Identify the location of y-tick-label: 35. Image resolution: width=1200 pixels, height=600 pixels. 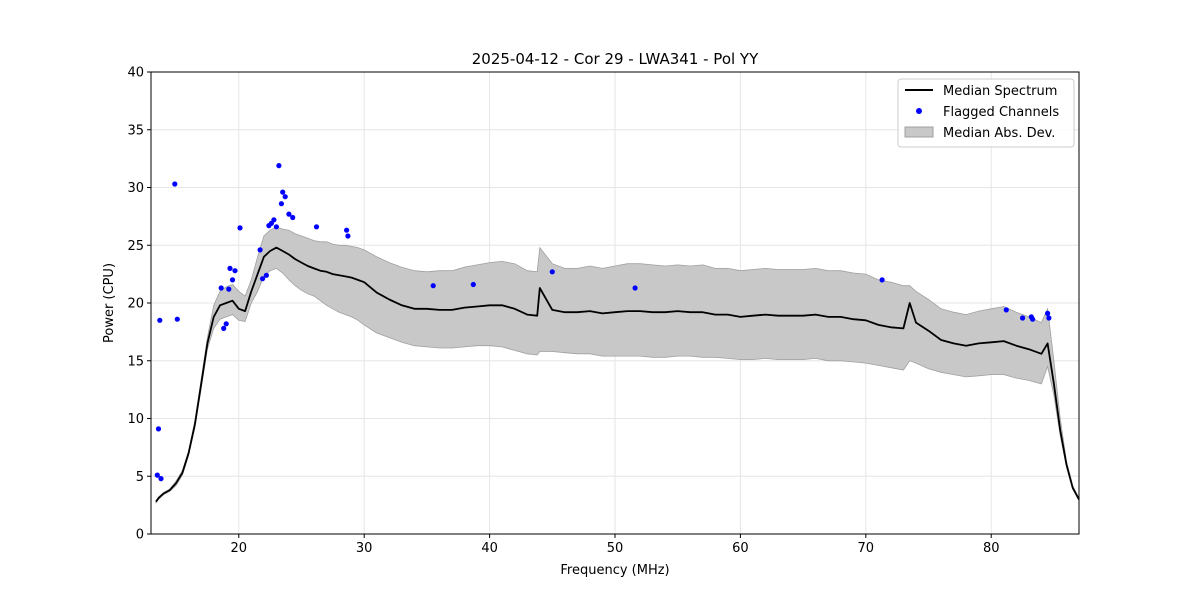
(135, 130).